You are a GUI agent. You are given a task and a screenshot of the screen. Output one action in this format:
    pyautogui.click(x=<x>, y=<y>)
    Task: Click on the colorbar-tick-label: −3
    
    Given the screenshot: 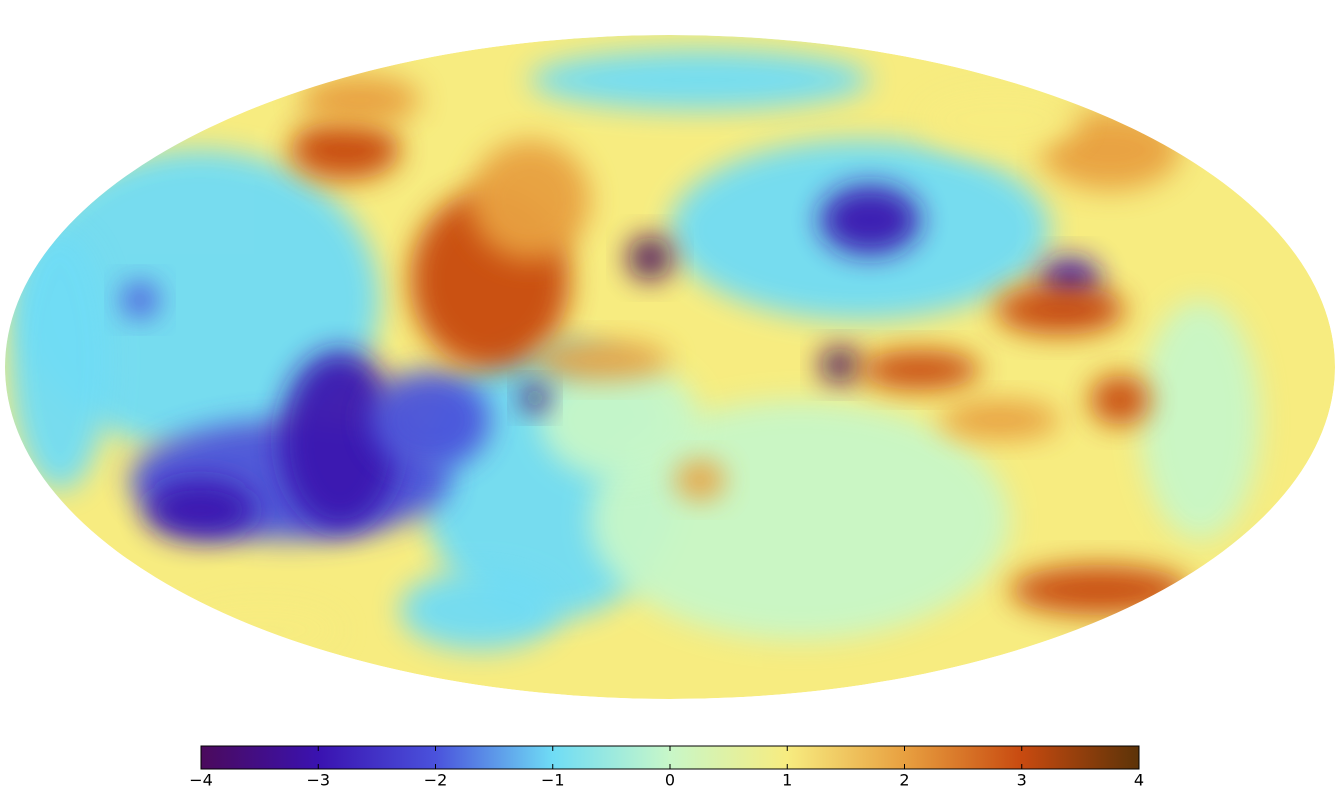 What is the action you would take?
    pyautogui.click(x=318, y=780)
    